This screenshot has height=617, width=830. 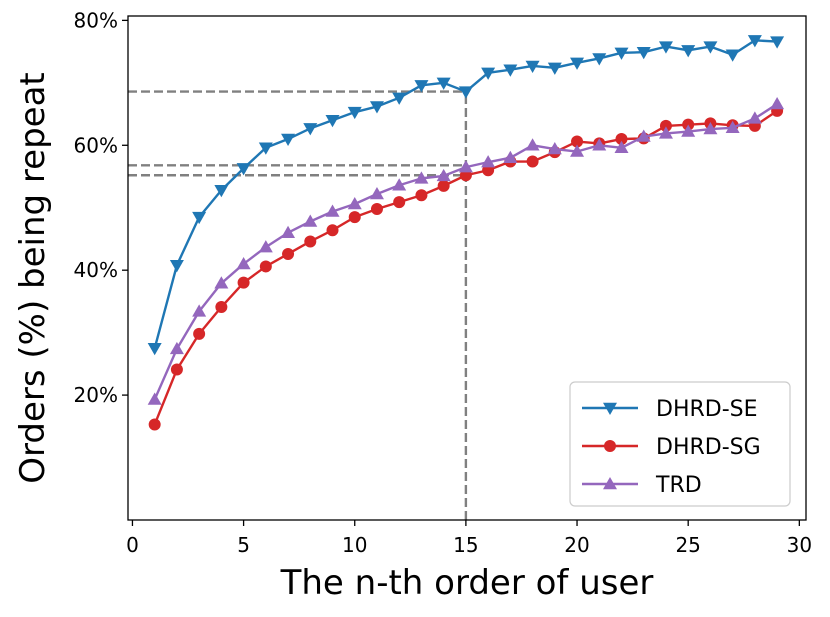 What do you see at coordinates (132, 545) in the screenshot?
I see `x-tick-label: 0` at bounding box center [132, 545].